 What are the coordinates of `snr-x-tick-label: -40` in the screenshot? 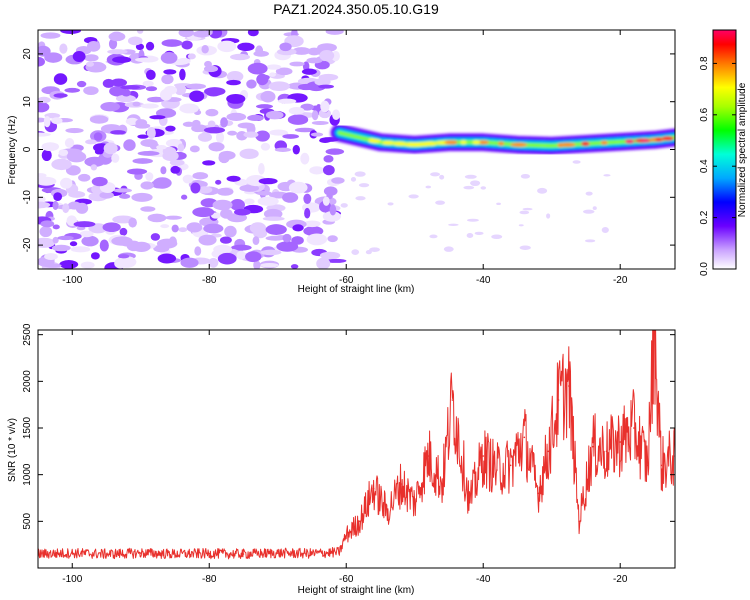 It's located at (483, 579).